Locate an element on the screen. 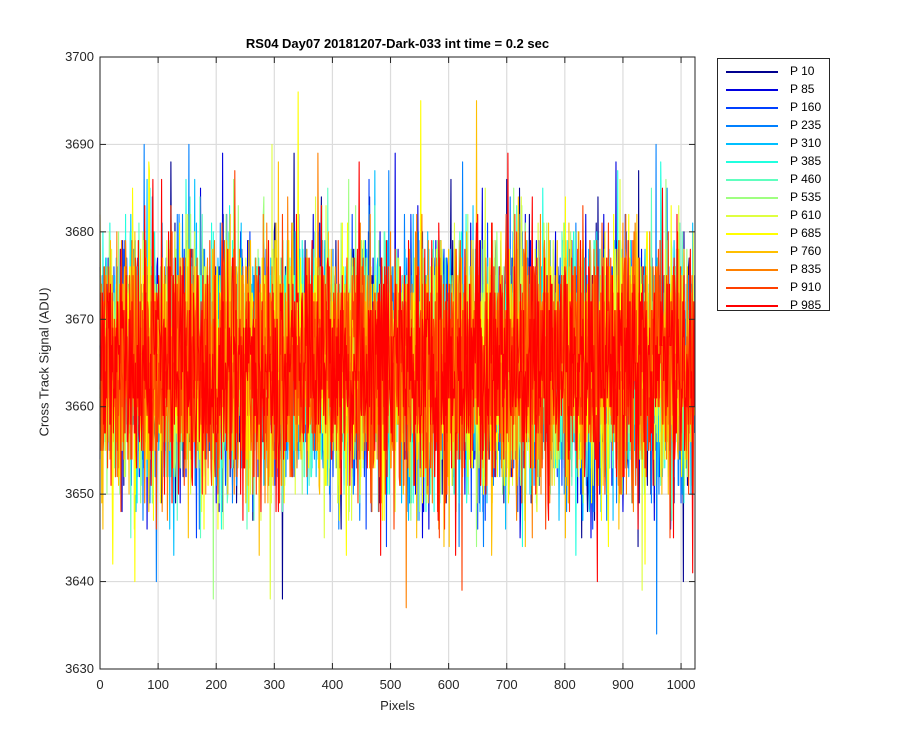  legend-item: P 160 is located at coordinates (773, 108).